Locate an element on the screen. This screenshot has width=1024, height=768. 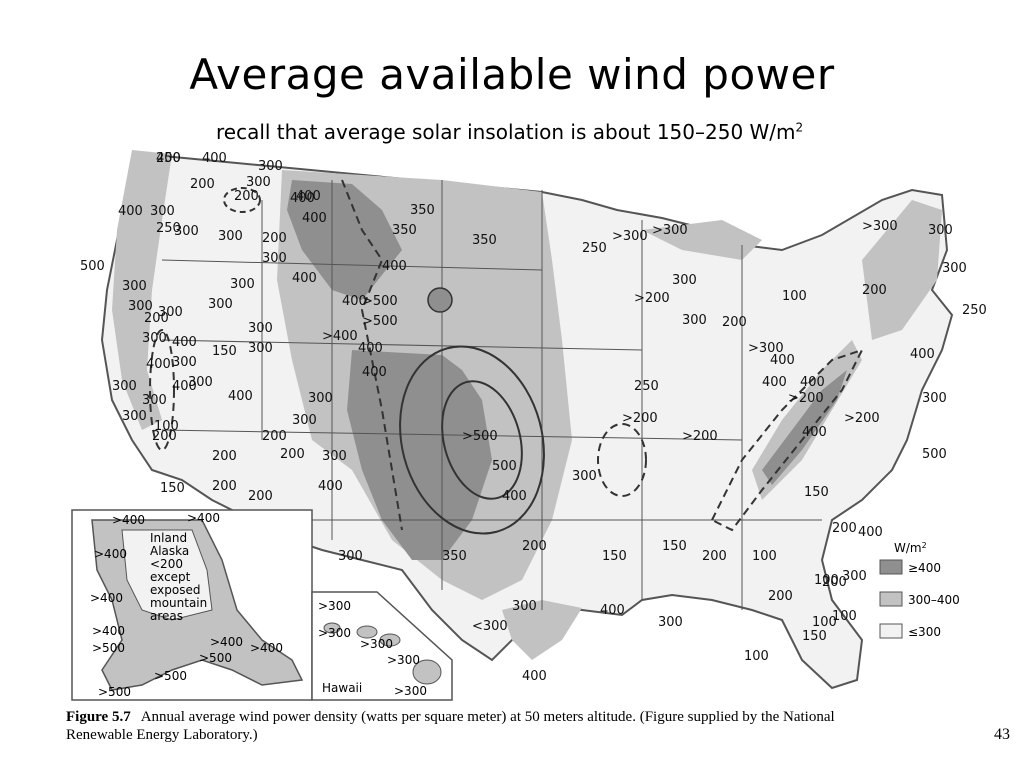
alaska-note-line: Inland is located at coordinates (168, 538).